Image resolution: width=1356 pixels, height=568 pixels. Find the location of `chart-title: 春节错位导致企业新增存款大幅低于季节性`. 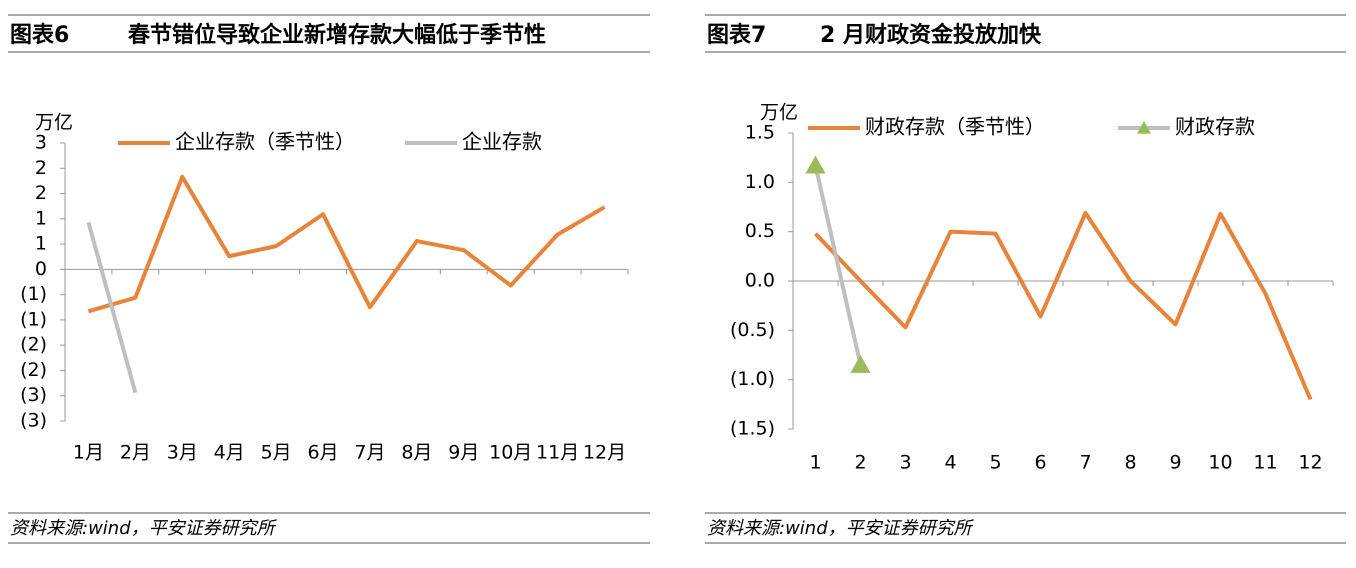

chart-title: 春节错位导致企业新增存款大幅低于季节性 is located at coordinates (337, 35).